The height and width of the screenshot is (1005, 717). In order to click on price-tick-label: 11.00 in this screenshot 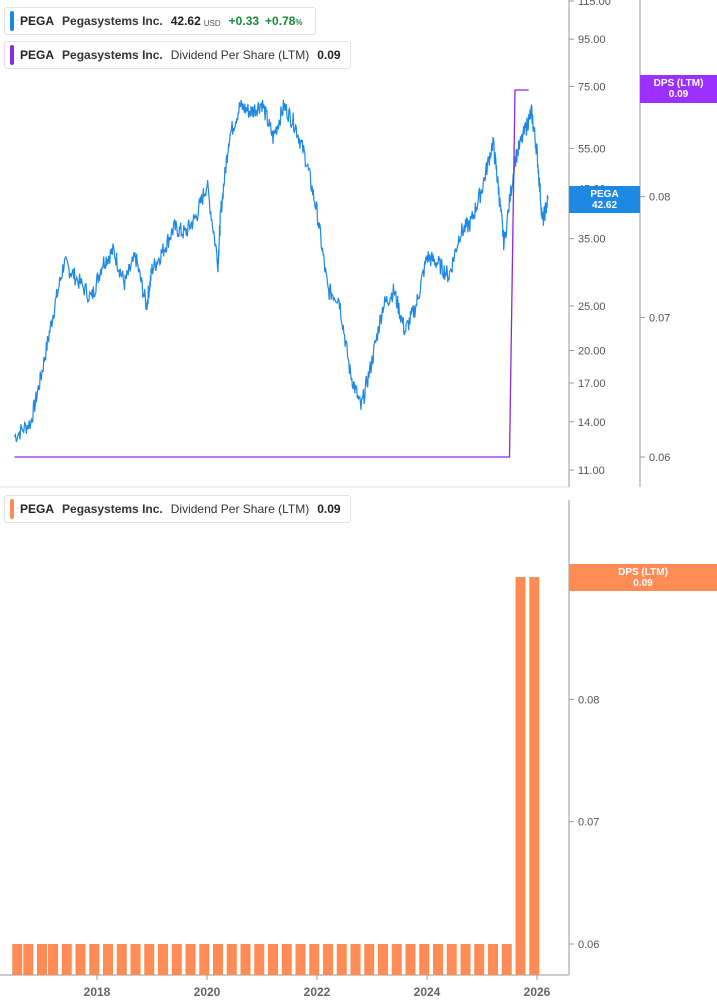, I will do `click(591, 471)`.